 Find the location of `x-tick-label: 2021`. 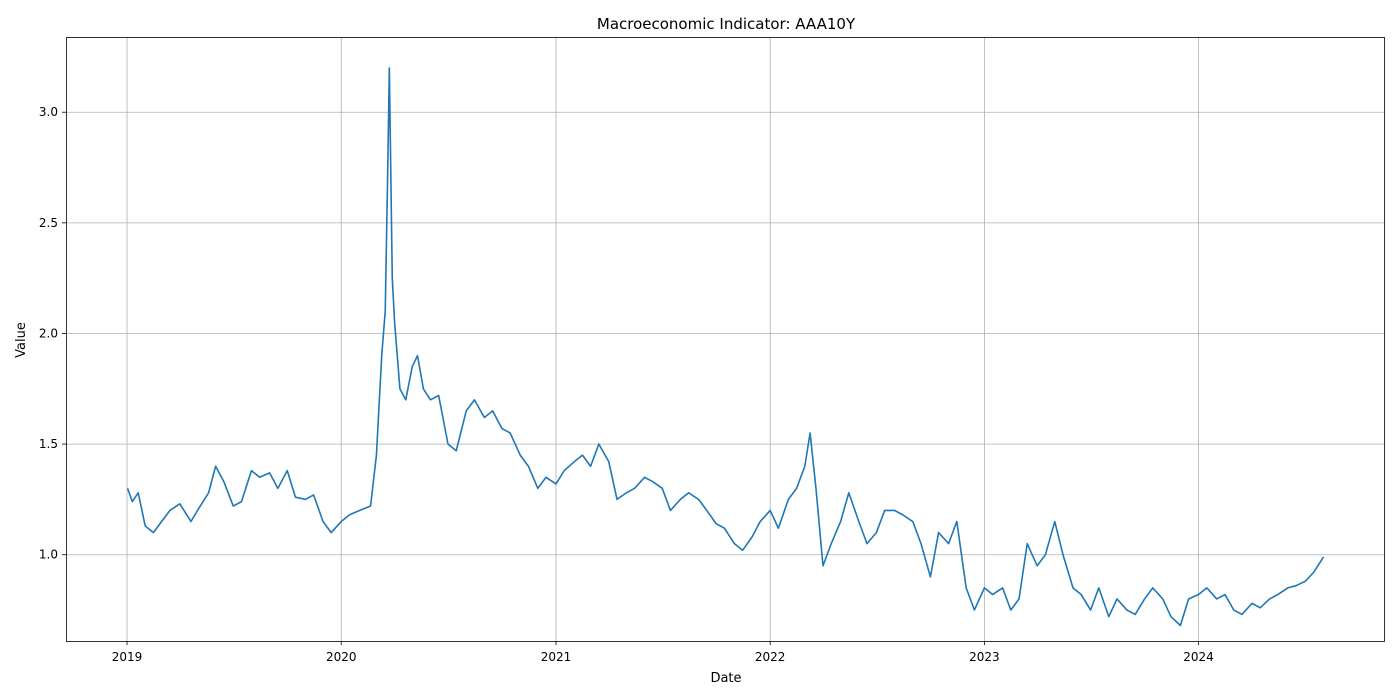

x-tick-label: 2021 is located at coordinates (556, 657).